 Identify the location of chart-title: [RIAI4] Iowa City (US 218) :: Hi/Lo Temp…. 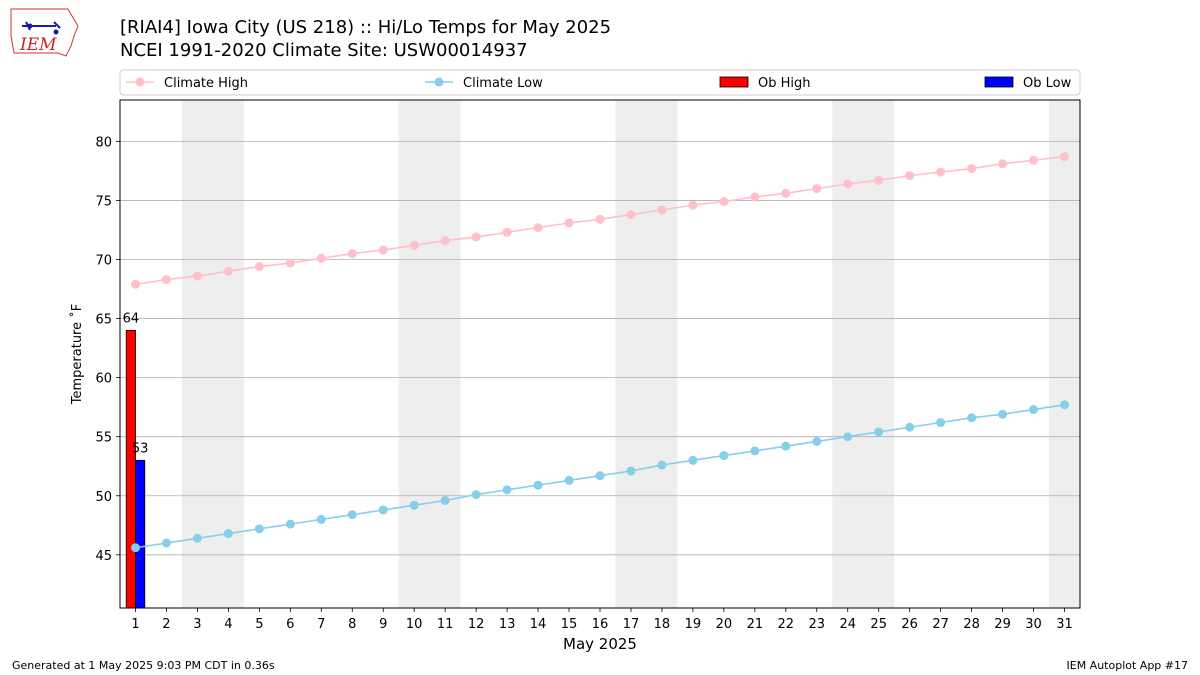
(366, 27).